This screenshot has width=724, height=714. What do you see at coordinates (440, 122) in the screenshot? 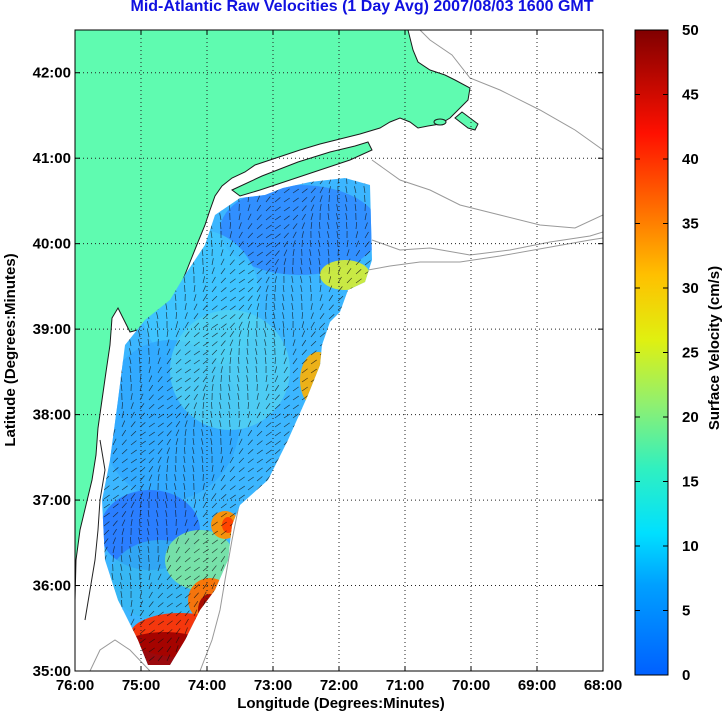
I see `island` at bounding box center [440, 122].